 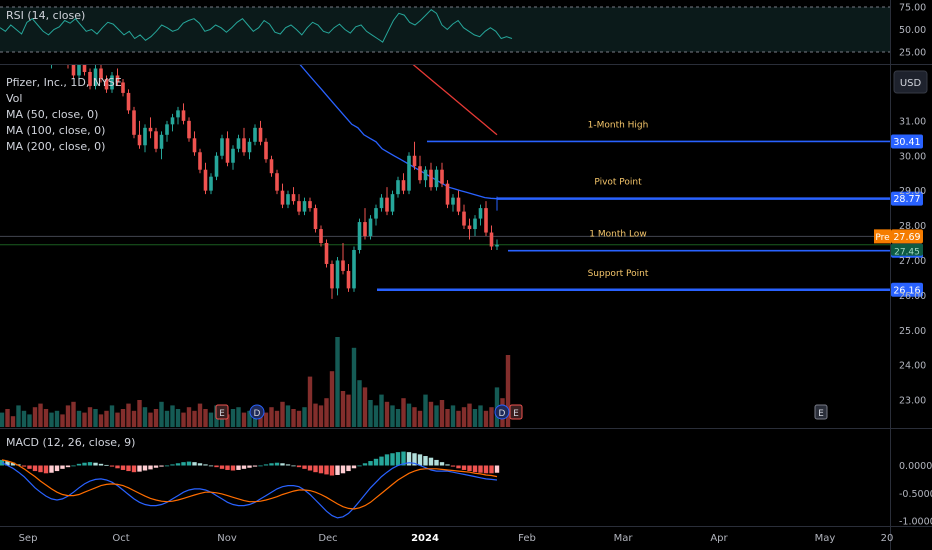 I want to click on rsi-tick-label: 25.00, so click(x=912, y=53).